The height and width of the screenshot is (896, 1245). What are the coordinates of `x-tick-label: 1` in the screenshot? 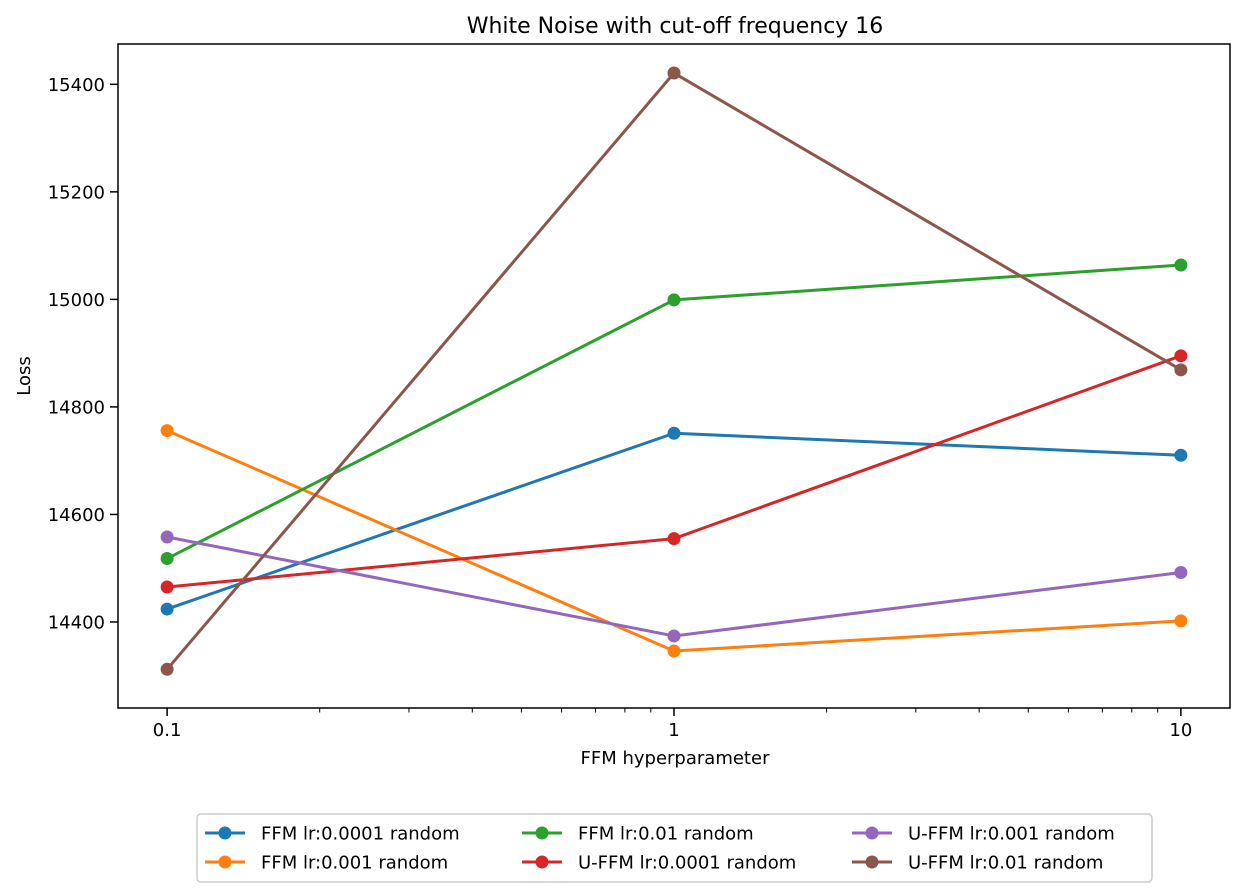 It's located at (673, 730).